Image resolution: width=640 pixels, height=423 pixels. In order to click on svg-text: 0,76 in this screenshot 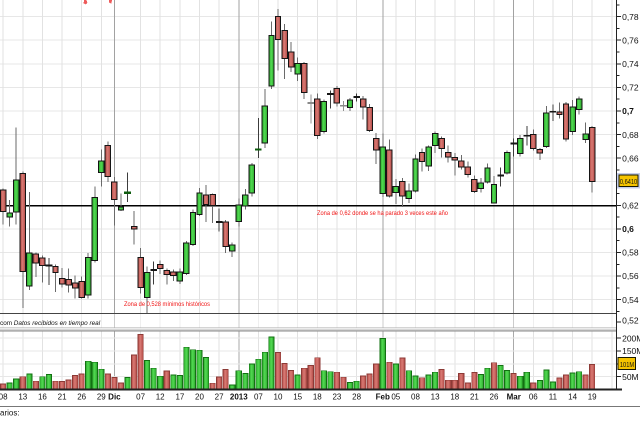, I will do `click(630, 40)`.